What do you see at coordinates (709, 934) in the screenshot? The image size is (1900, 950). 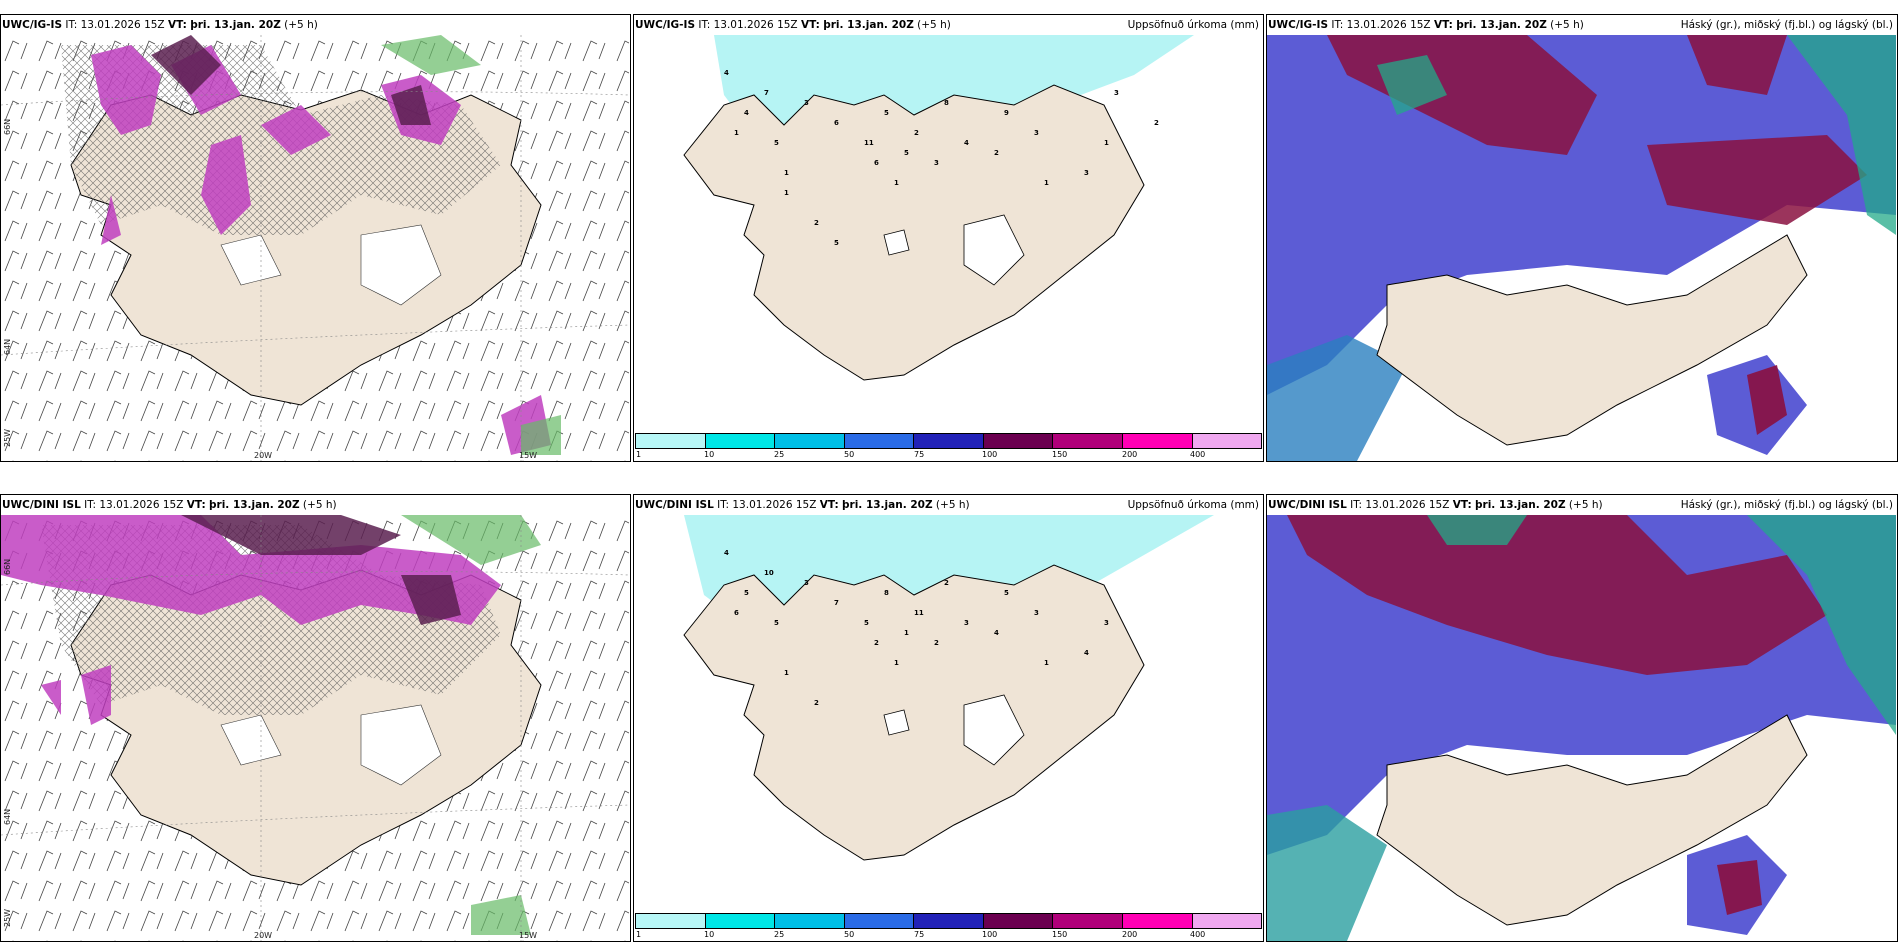 I see `colorbar-tick: 10` at bounding box center [709, 934].